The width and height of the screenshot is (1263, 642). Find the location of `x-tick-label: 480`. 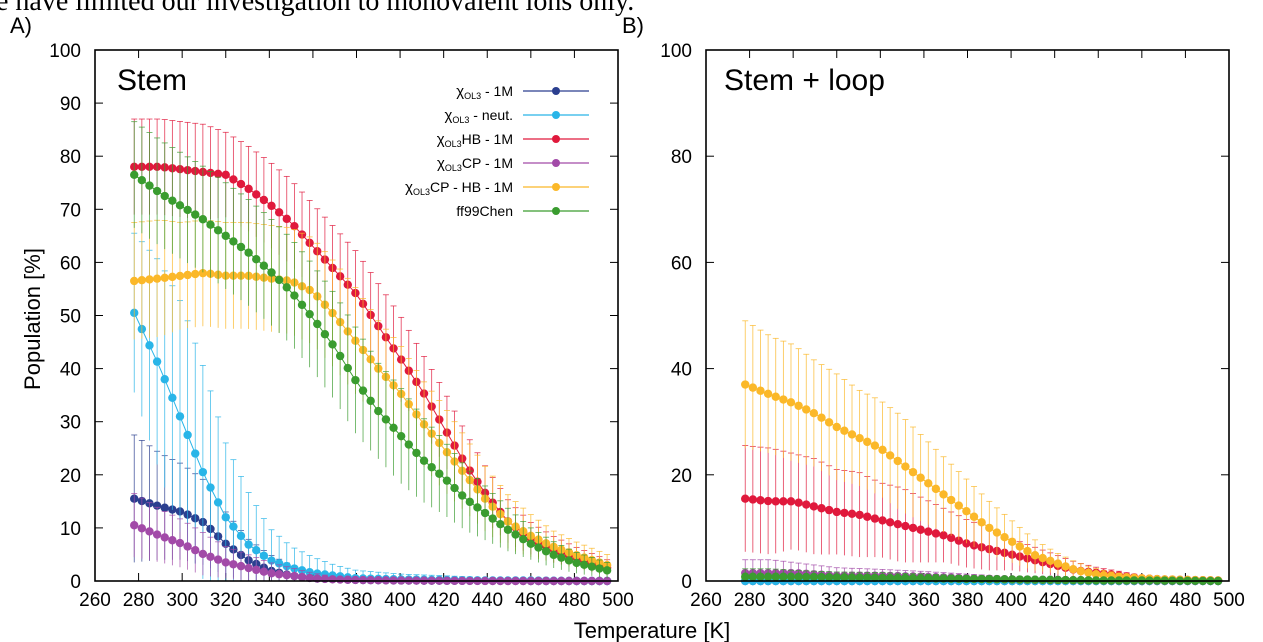

x-tick-label: 480 is located at coordinates (1186, 600).